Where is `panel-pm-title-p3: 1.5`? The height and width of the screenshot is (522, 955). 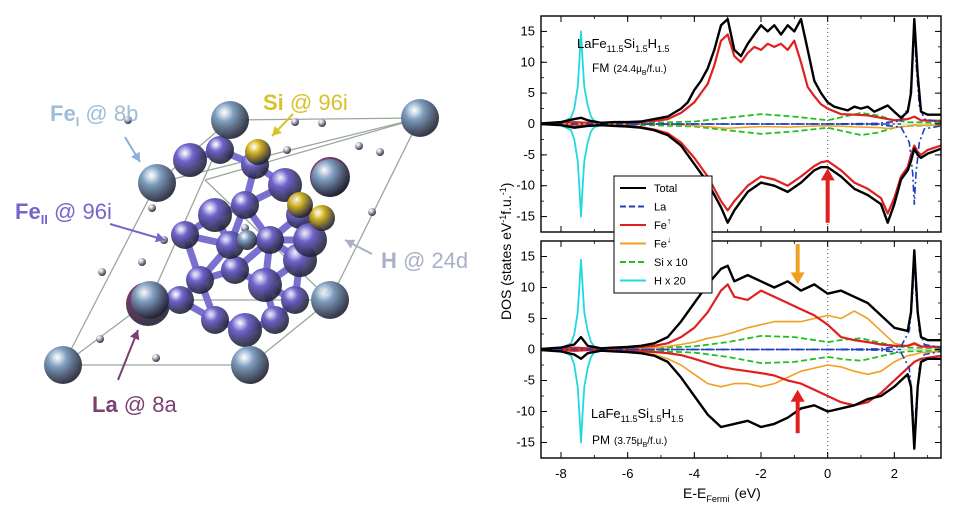 panel-pm-title-p3: 1.5 is located at coordinates (655, 419).